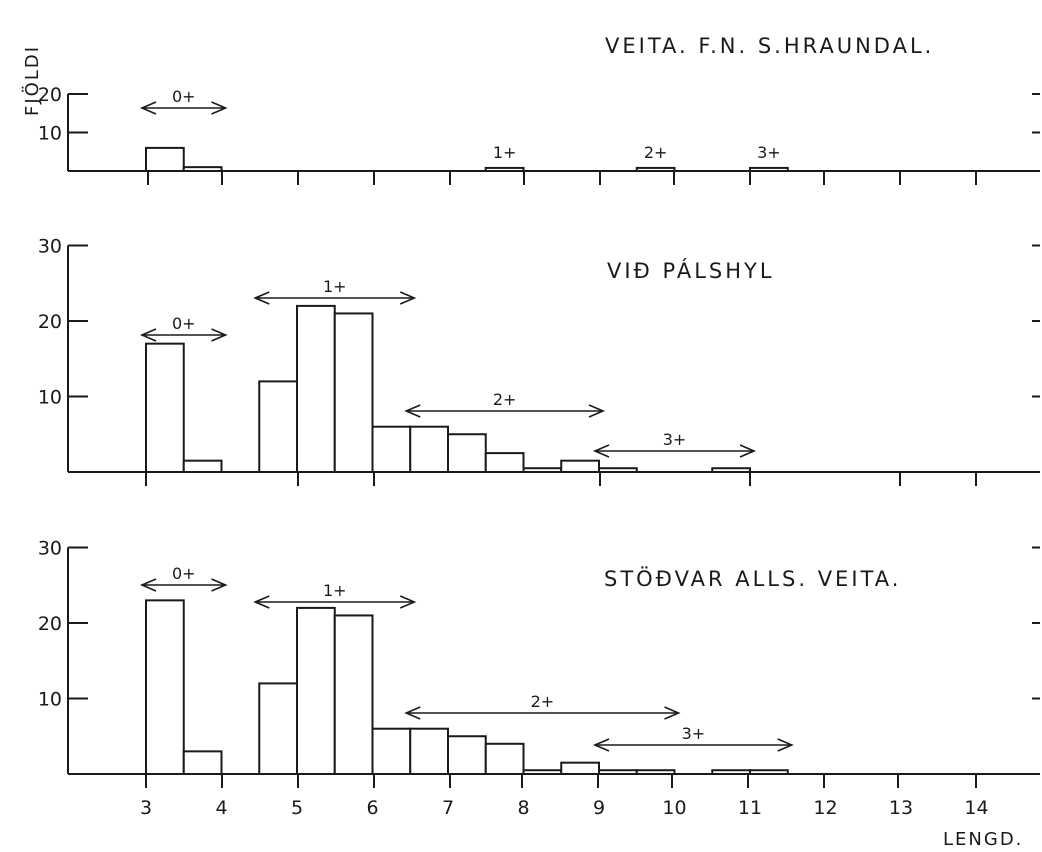 This screenshot has width=1042, height=852. I want to click on x-tick-label: 13, so click(901, 808).